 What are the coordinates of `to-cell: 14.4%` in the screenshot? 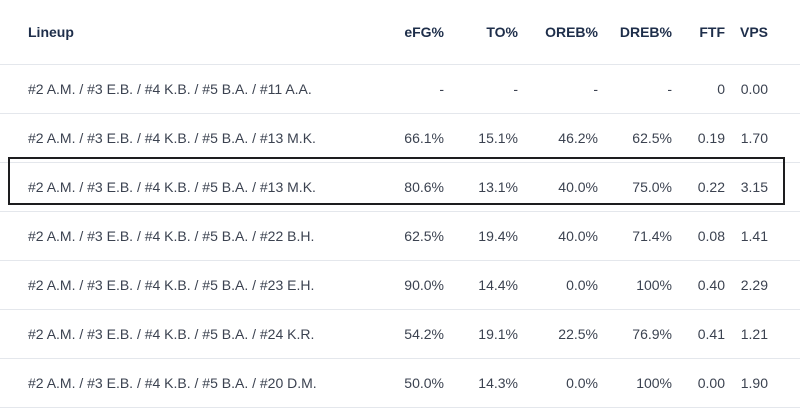 It's located at (481, 285).